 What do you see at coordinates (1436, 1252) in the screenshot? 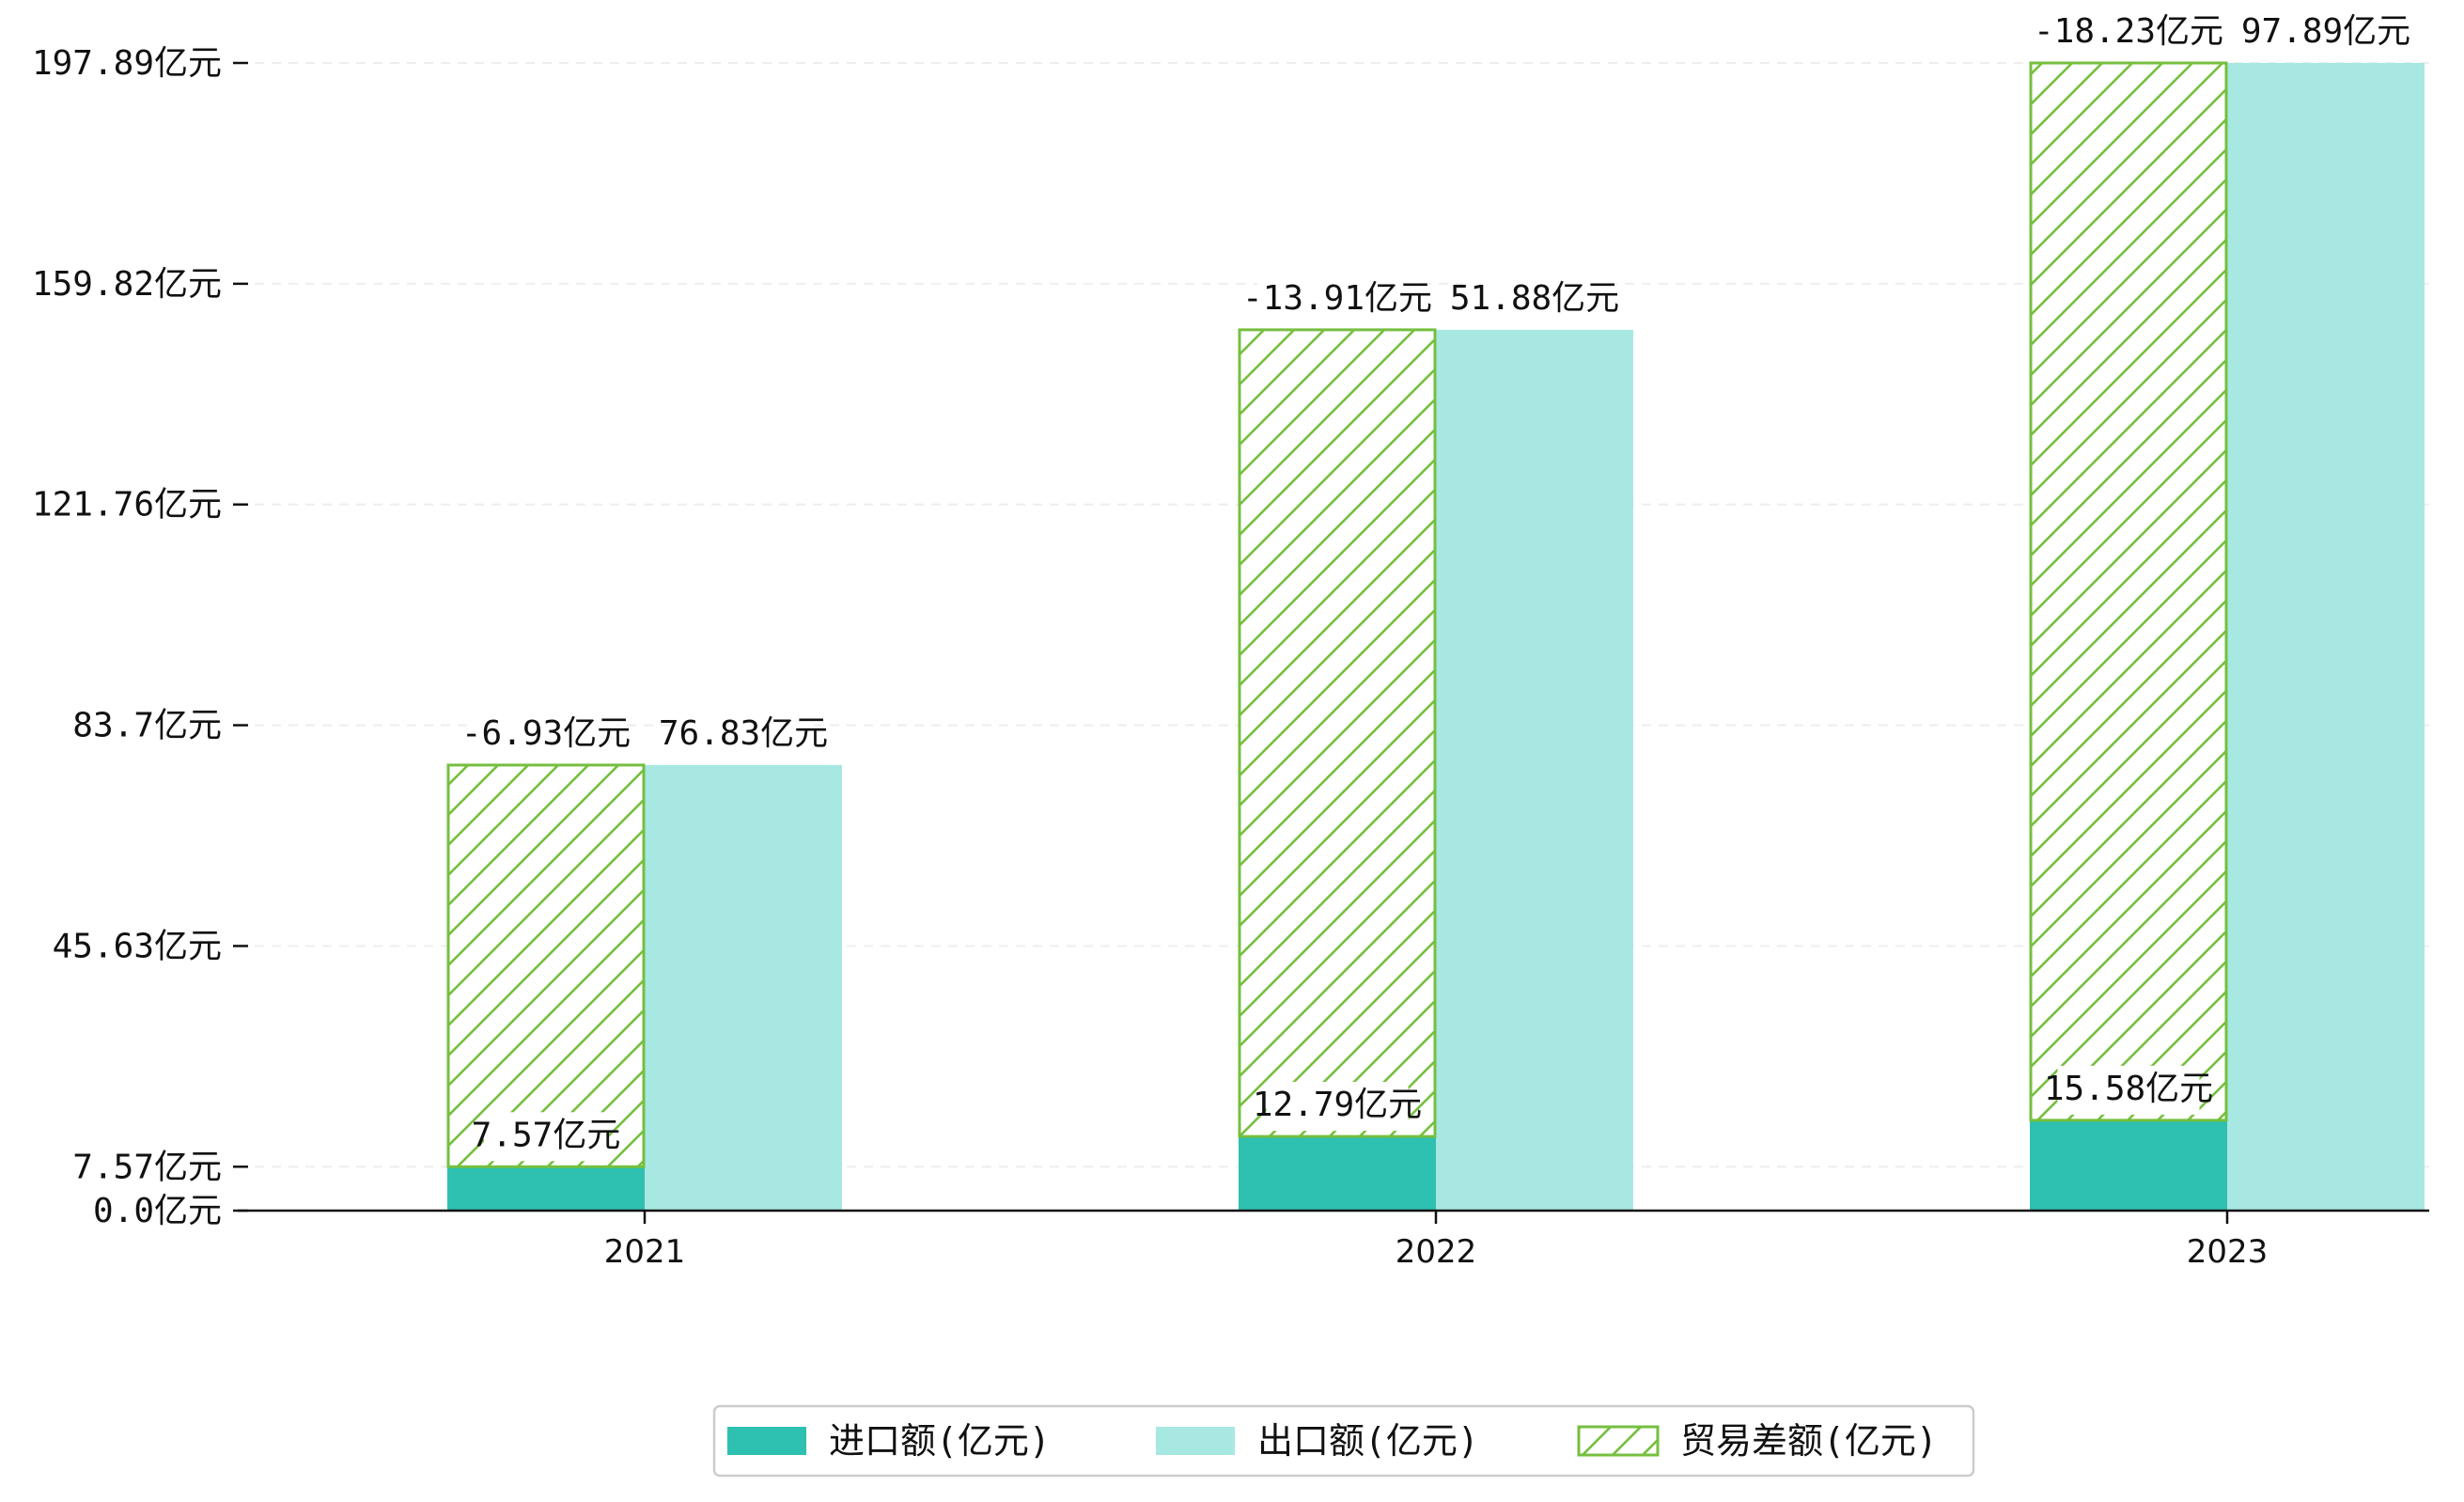
I see `x-tick-label: 2022` at bounding box center [1436, 1252].